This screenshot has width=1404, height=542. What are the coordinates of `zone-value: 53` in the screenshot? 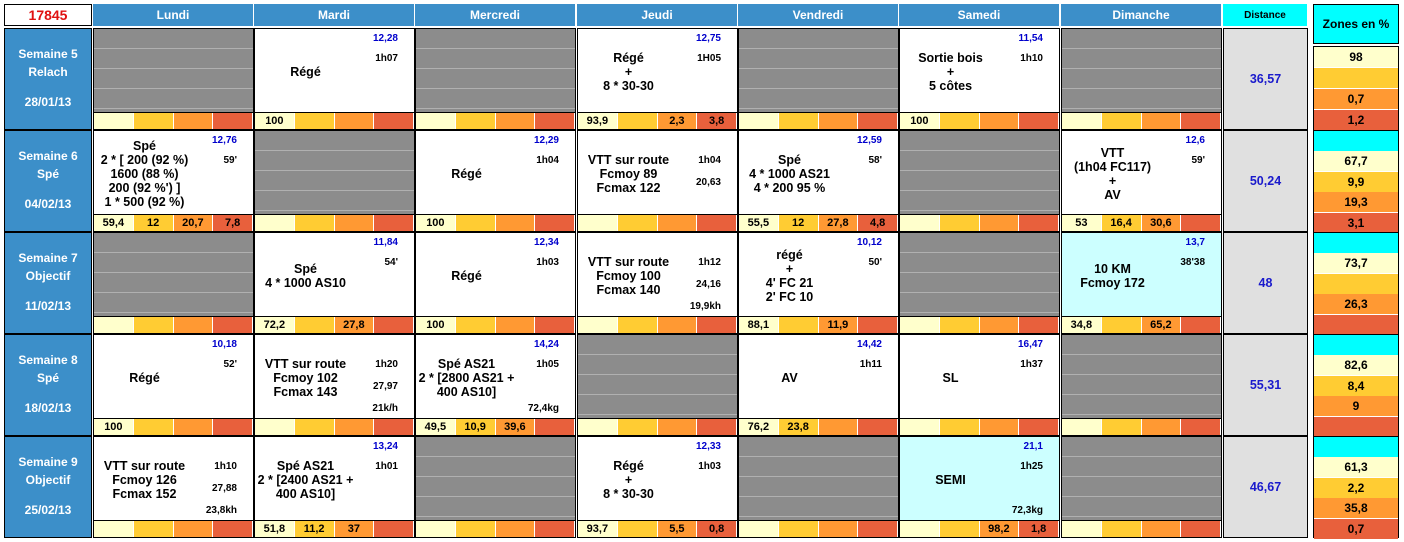 It's located at (1082, 223).